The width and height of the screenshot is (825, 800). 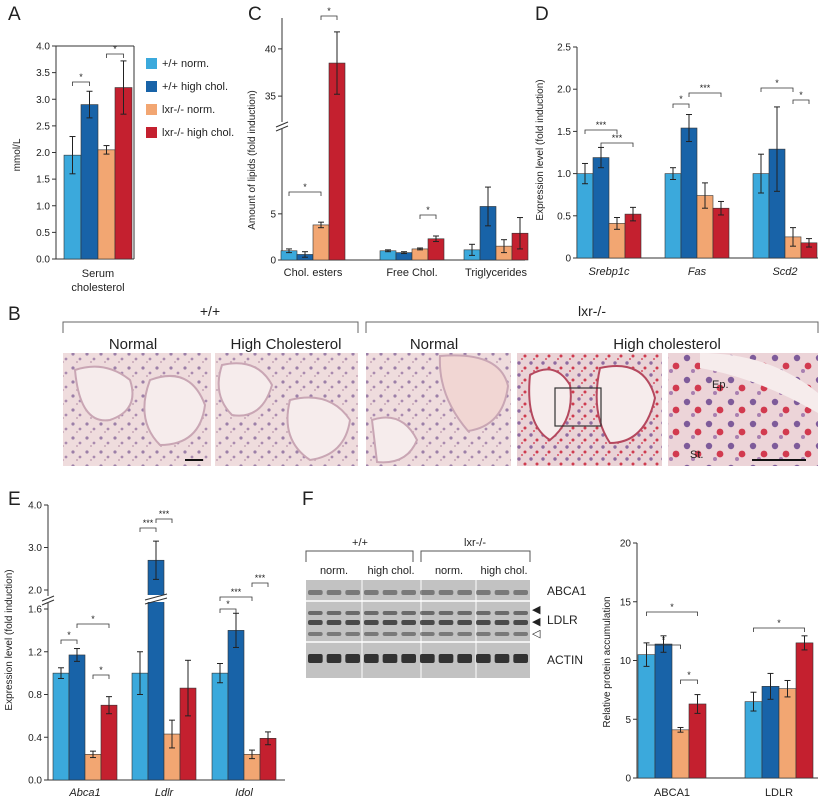 What do you see at coordinates (255, 14) in the screenshot?
I see `panel-label-c: C` at bounding box center [255, 14].